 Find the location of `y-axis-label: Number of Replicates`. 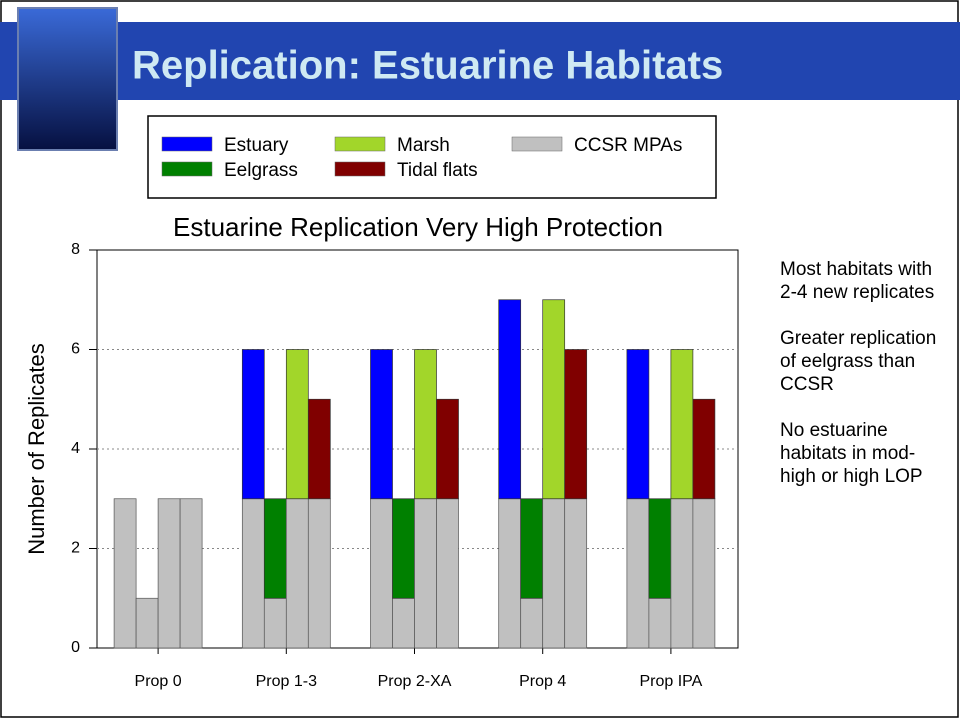

y-axis-label: Number of Replicates is located at coordinates (36, 449).